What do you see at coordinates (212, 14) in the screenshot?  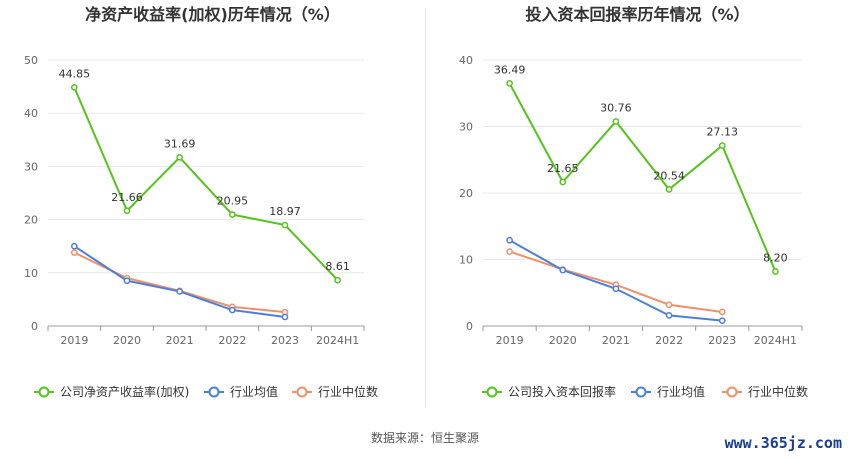 I see `chart-title-roe: 净资产收益率(加权)历年情况（%）` at bounding box center [212, 14].